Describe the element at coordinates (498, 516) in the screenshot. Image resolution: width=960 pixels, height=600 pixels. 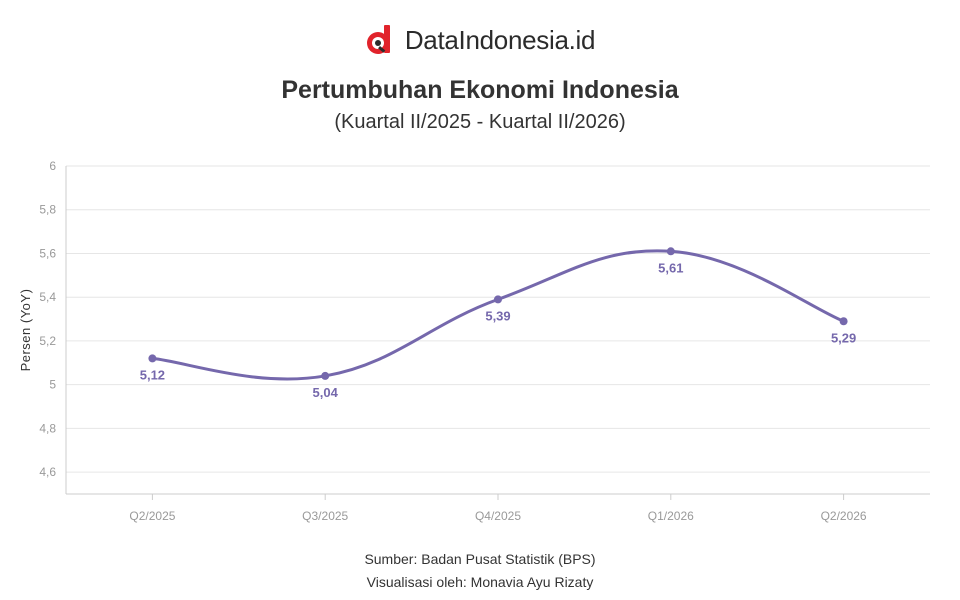
I see `x-tick-label: Q4/2025` at that location.